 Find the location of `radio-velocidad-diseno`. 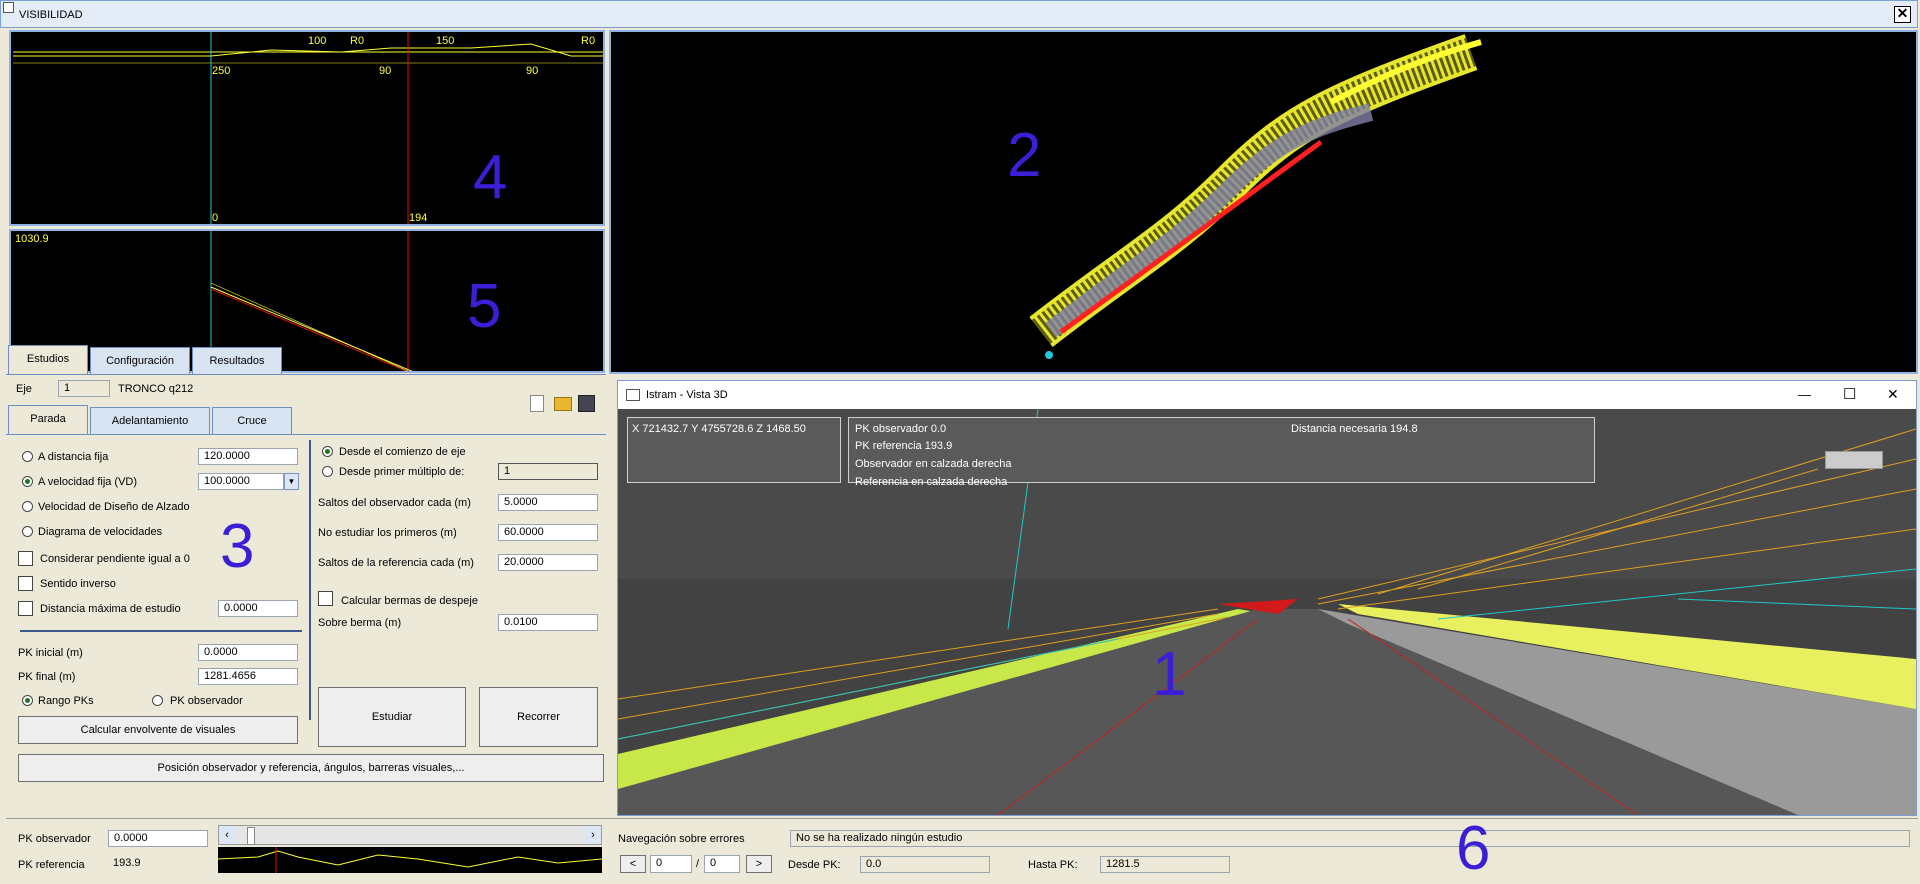

radio-velocidad-diseno is located at coordinates (27, 506).